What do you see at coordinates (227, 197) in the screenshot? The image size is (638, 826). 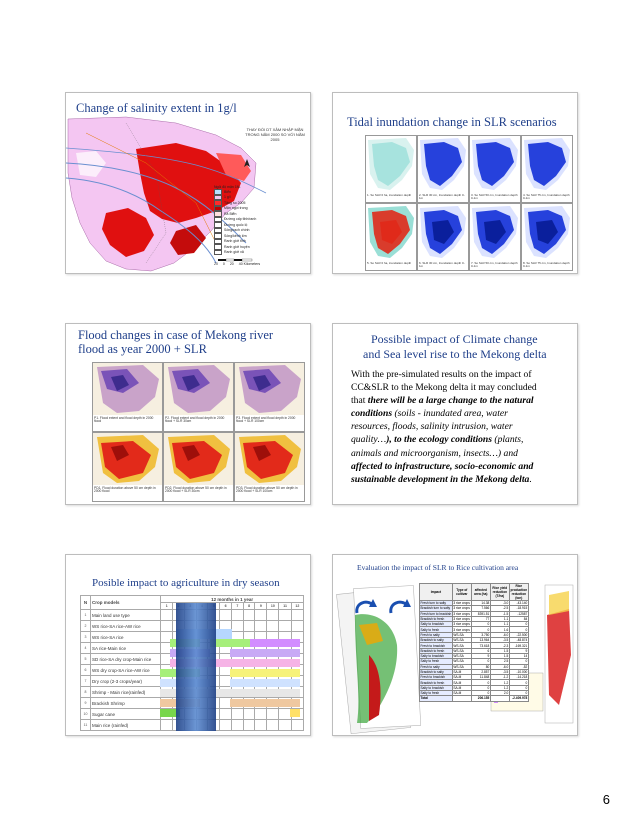 I see `legend-label: 1 g/l` at bounding box center [227, 197].